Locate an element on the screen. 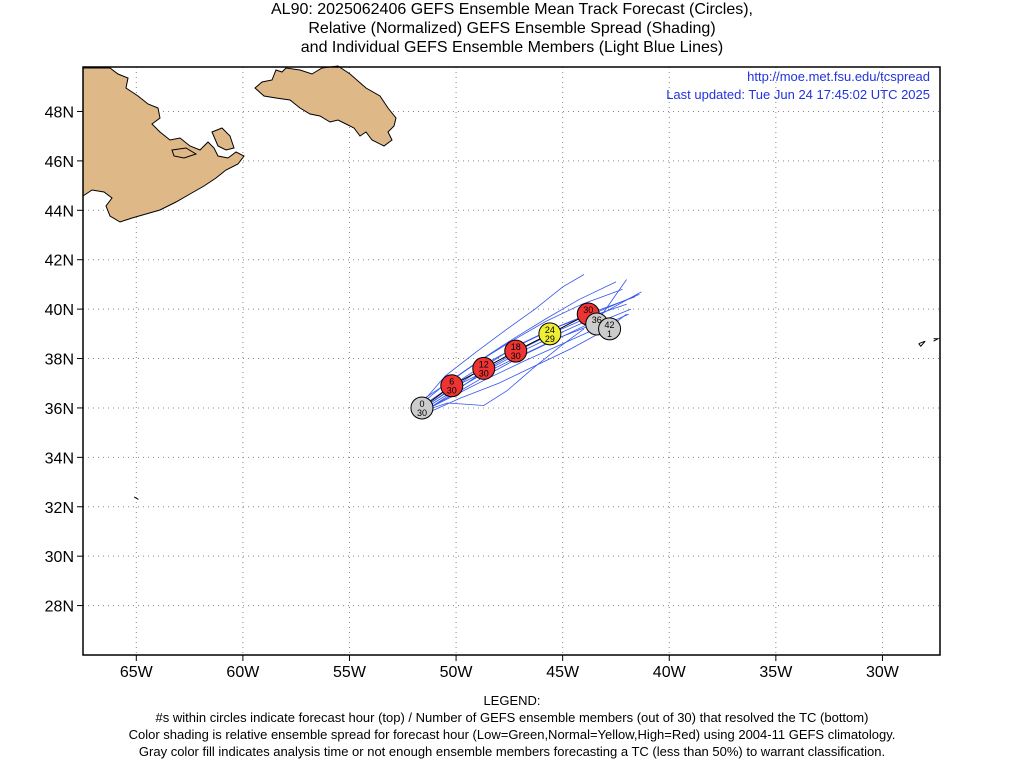 This screenshot has height=768, width=1024. forecast-point: 421 is located at coordinates (610, 329).